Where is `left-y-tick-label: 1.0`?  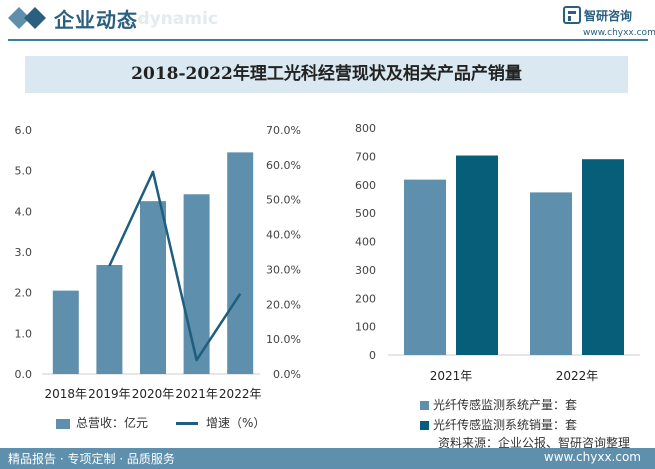
left-y-tick-label: 1.0 is located at coordinates (24, 333).